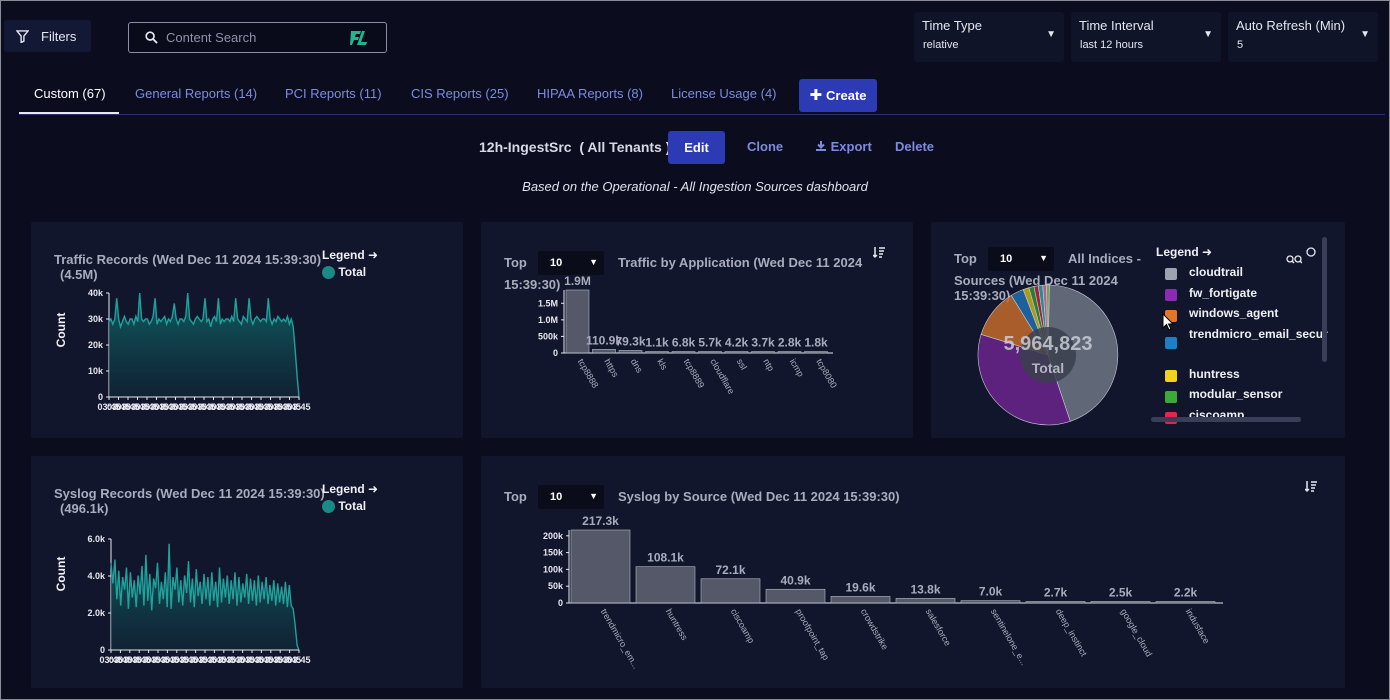 This screenshot has height=700, width=1390. Describe the element at coordinates (1136, 632) in the screenshot. I see `x-category-label: google_cloud` at that location.